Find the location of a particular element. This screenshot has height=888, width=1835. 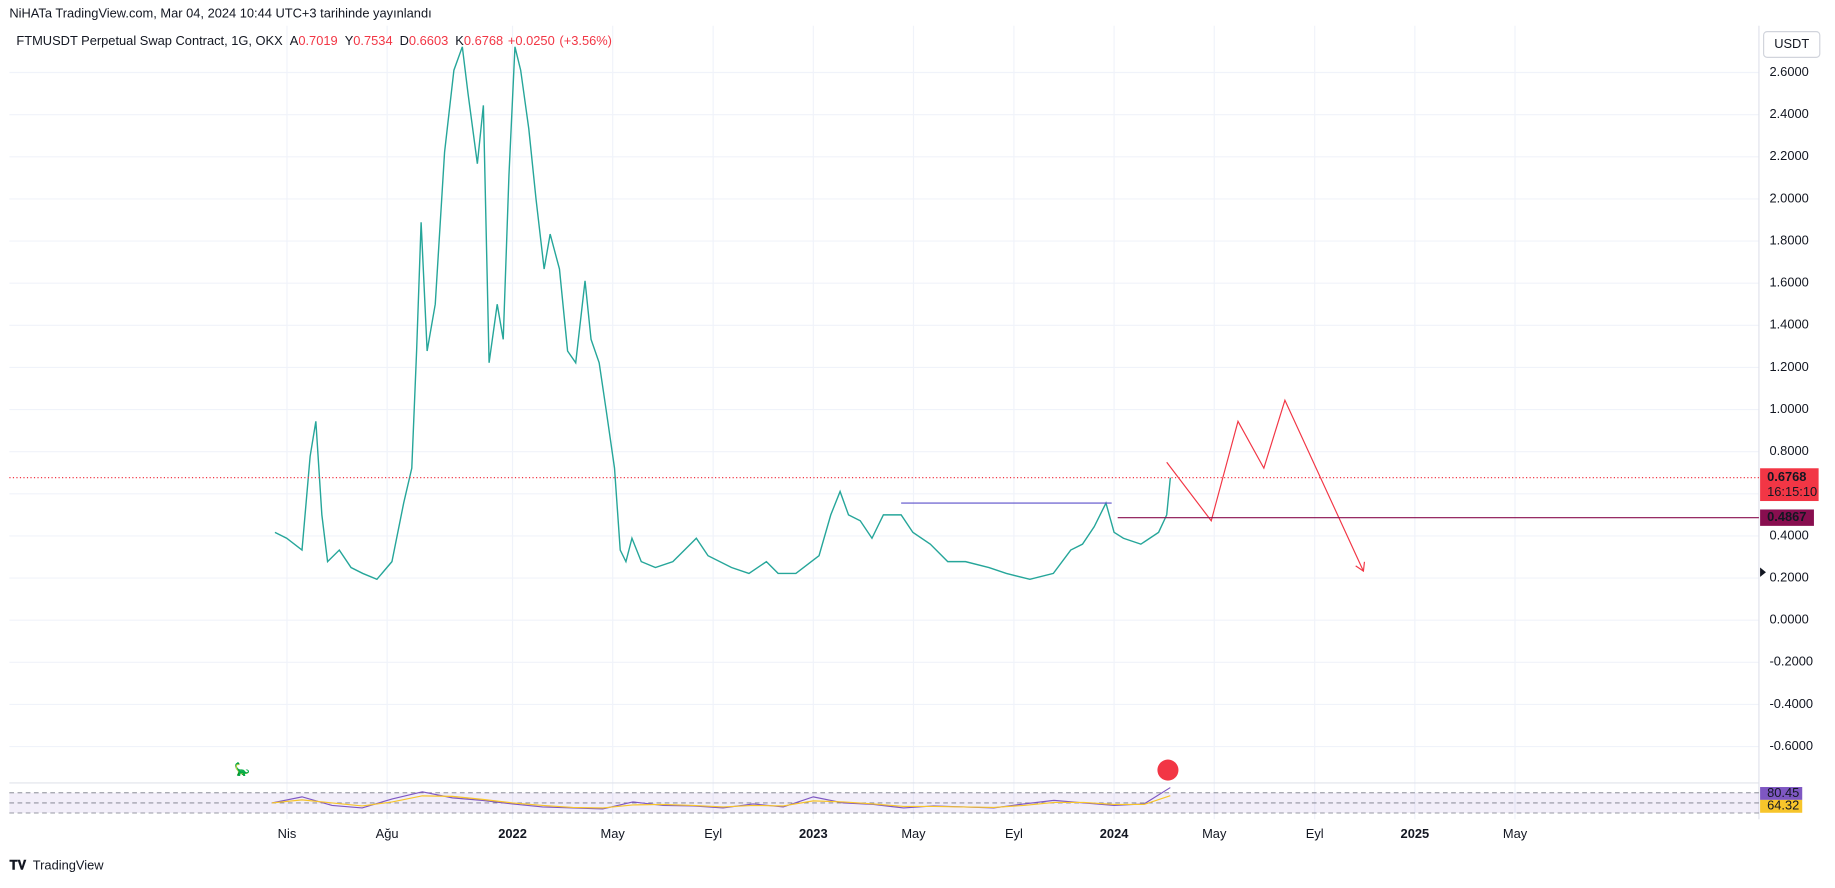

ohlc-label: D is located at coordinates (404, 41).